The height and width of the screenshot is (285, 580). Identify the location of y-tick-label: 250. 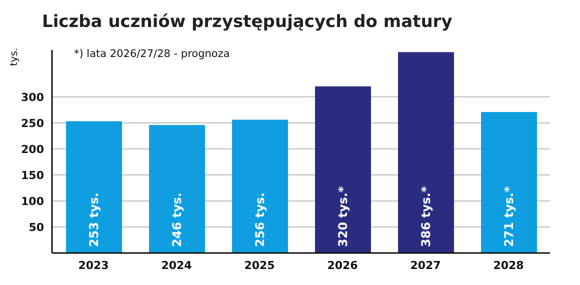
(32, 123).